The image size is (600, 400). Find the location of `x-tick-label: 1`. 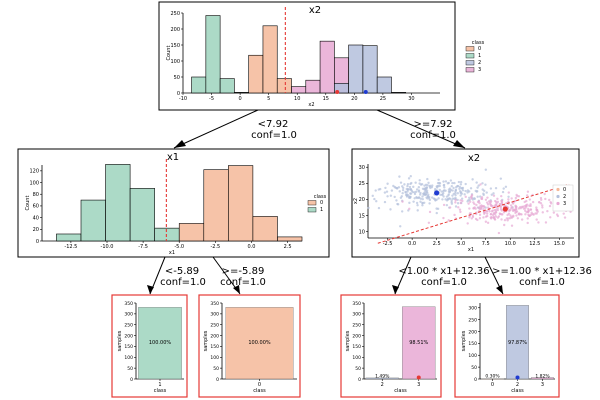

x-tick-label: 1 is located at coordinates (159, 385).